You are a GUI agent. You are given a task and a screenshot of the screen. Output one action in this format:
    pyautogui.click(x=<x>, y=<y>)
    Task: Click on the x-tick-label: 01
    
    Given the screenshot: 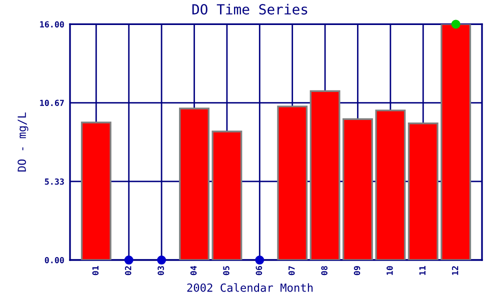 What is the action you would take?
    pyautogui.click(x=95, y=271)
    